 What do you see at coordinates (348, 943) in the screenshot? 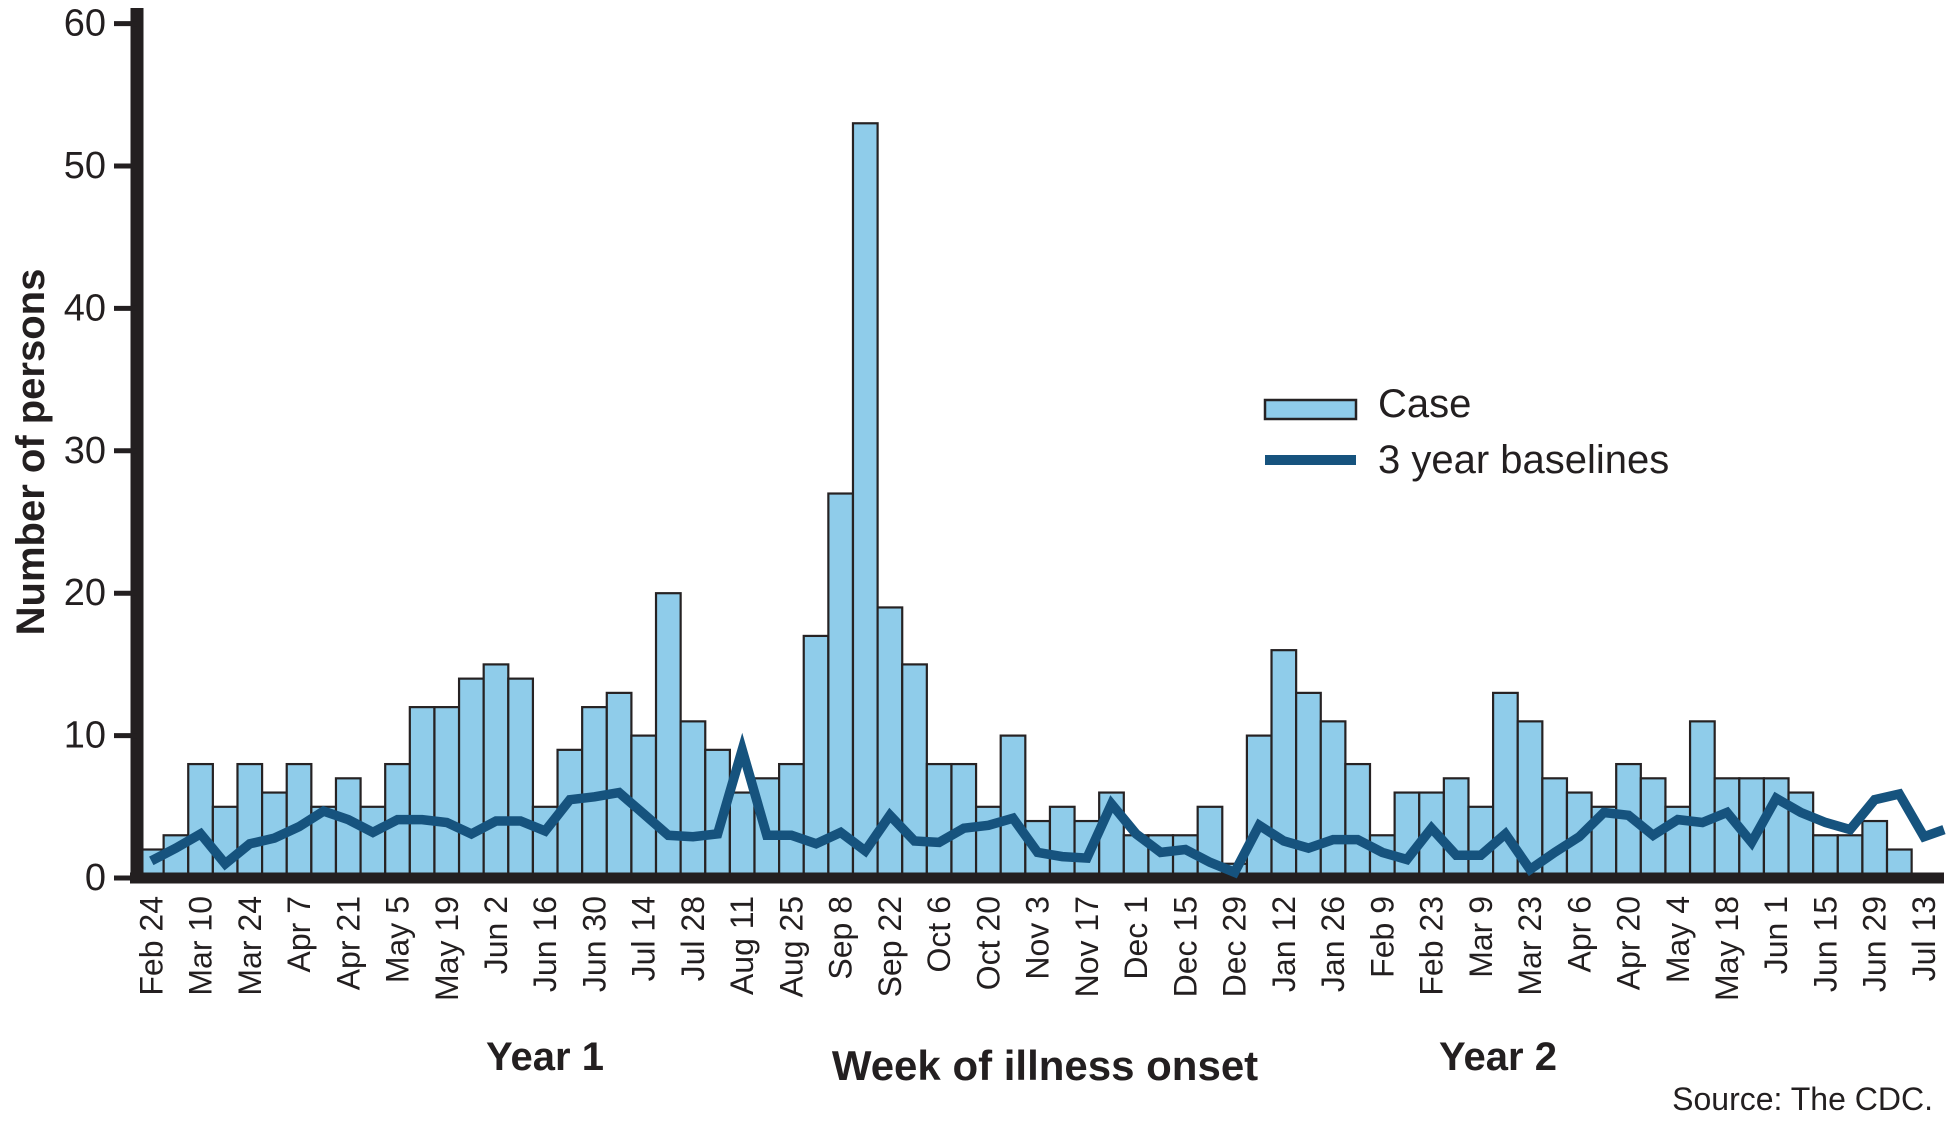
I see `x-tick-label: Apr 21` at bounding box center [348, 943].